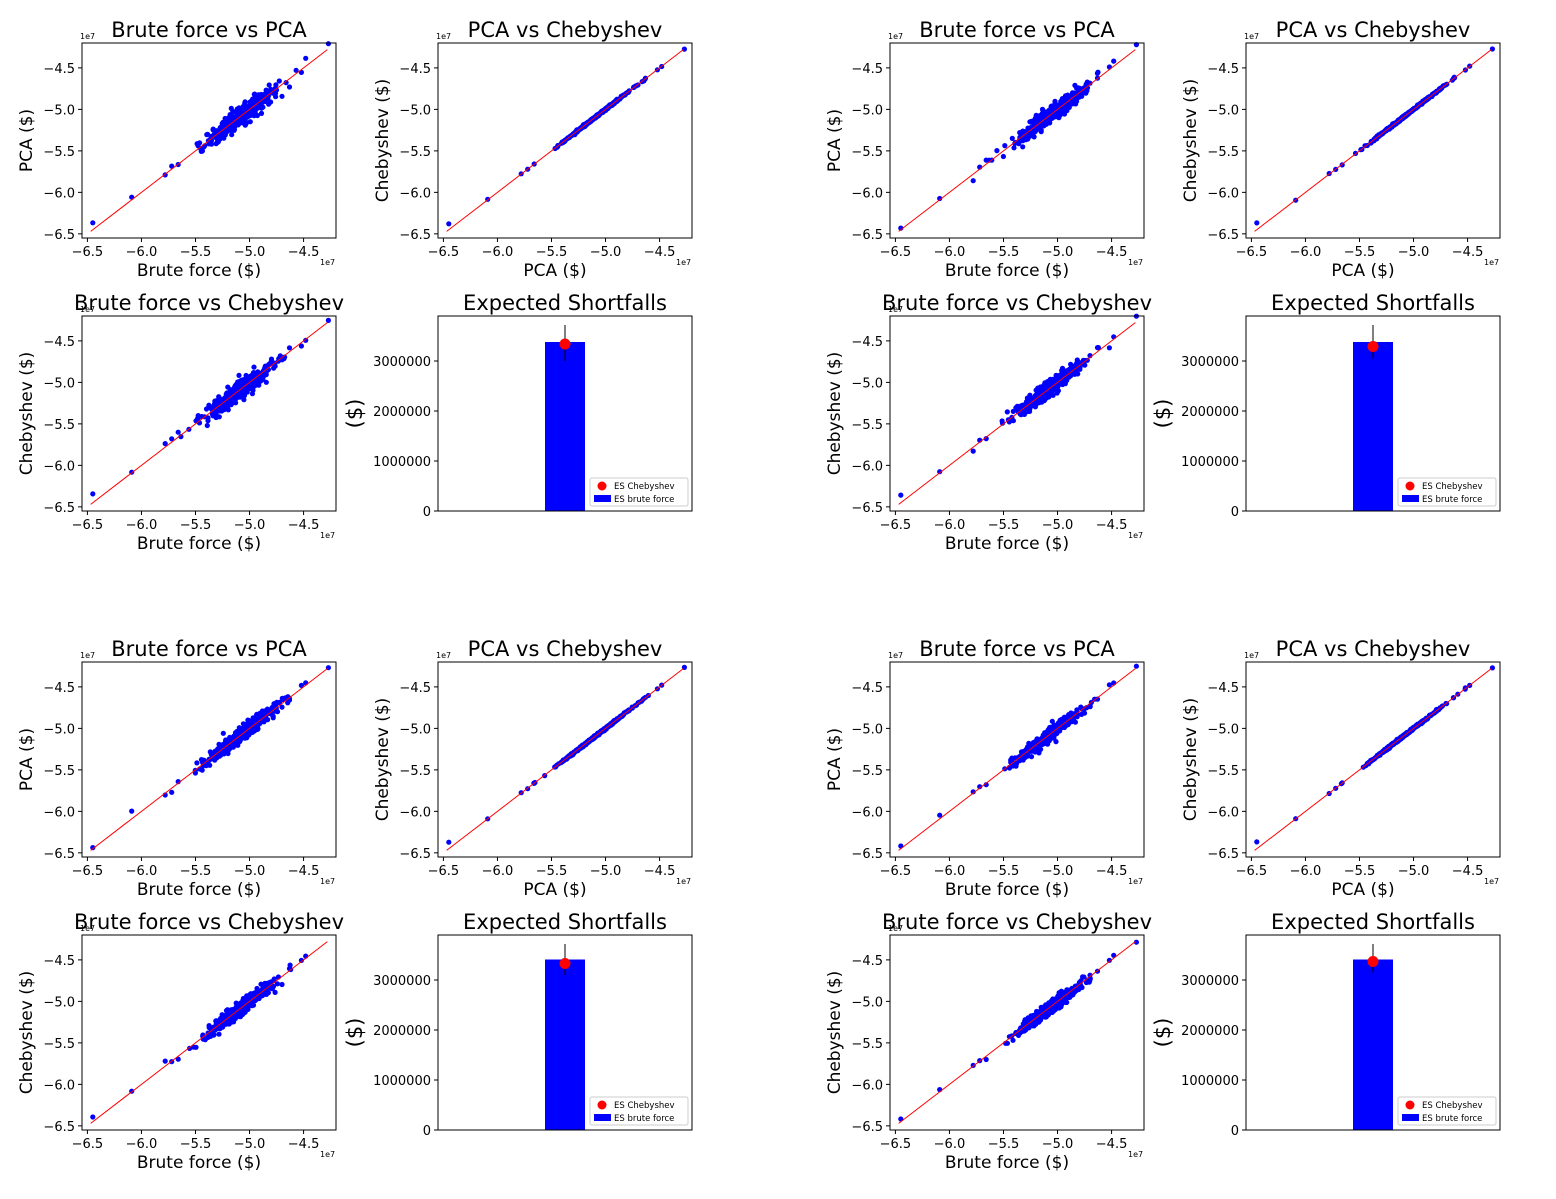  What do you see at coordinates (1373, 961) in the screenshot?
I see `es-chebyshev-marker` at bounding box center [1373, 961].